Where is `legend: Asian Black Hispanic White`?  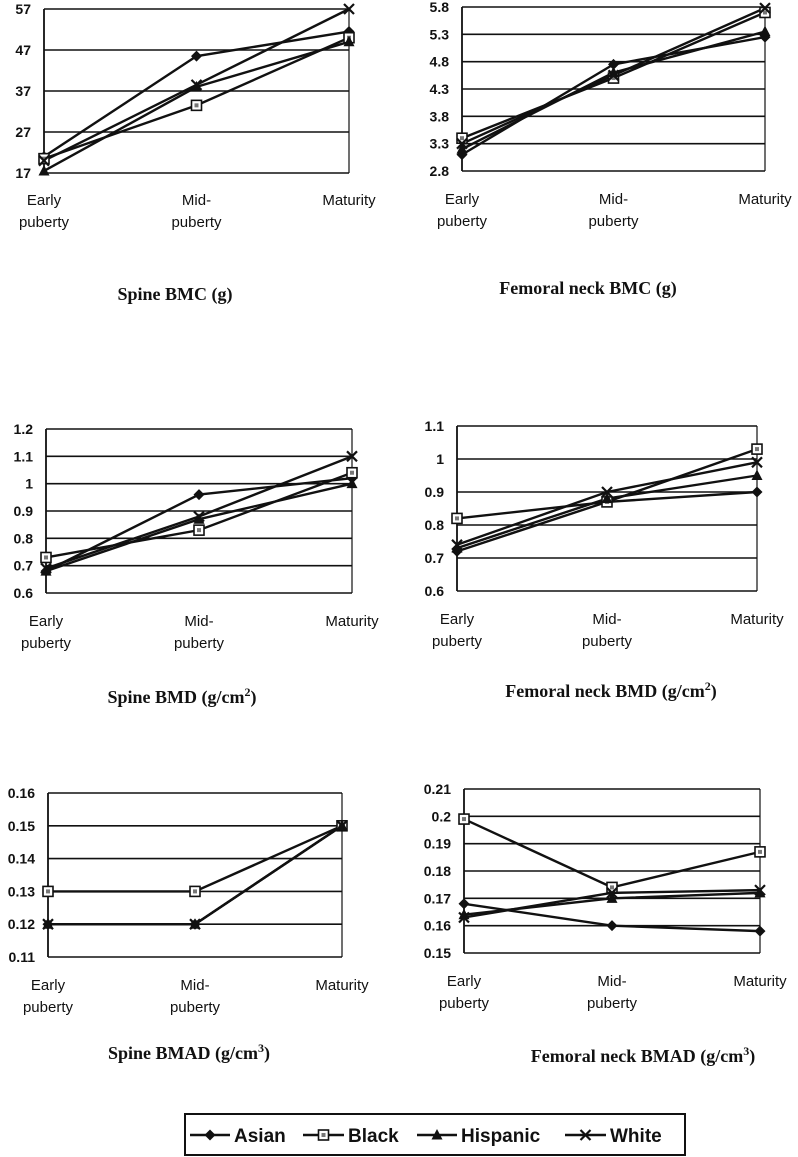 legend: Asian Black Hispanic White is located at coordinates (435, 1134).